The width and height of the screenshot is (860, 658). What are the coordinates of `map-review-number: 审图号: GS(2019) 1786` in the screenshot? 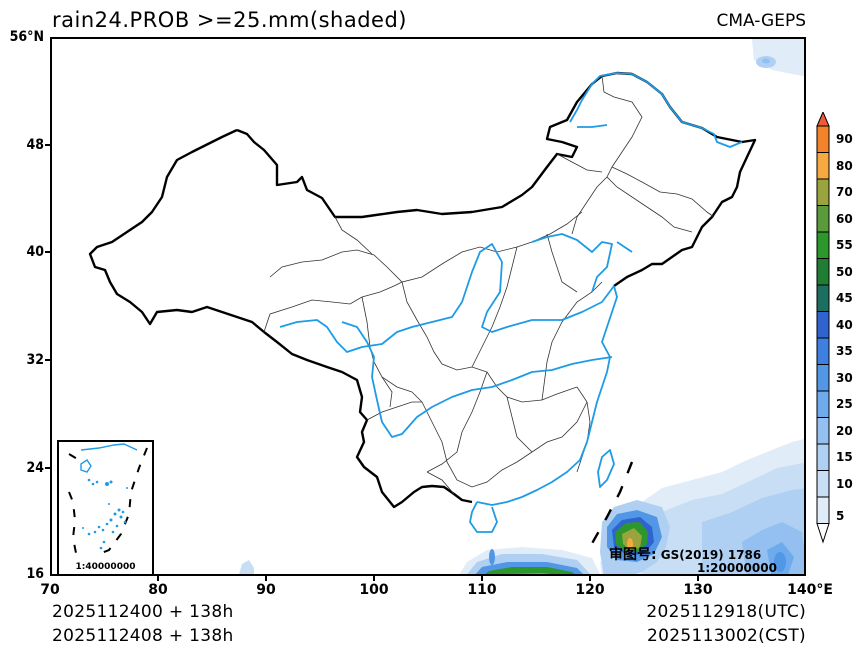 It's located at (685, 554).